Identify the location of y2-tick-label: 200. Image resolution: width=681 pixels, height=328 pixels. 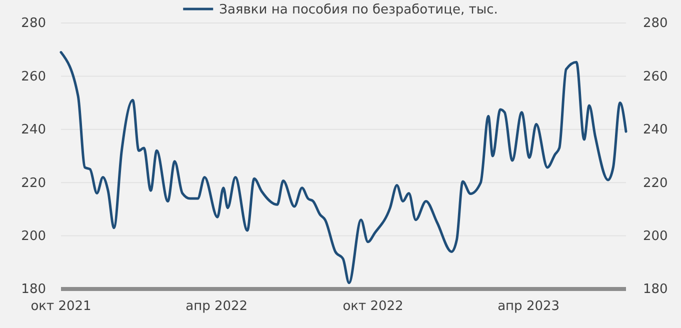
(655, 236).